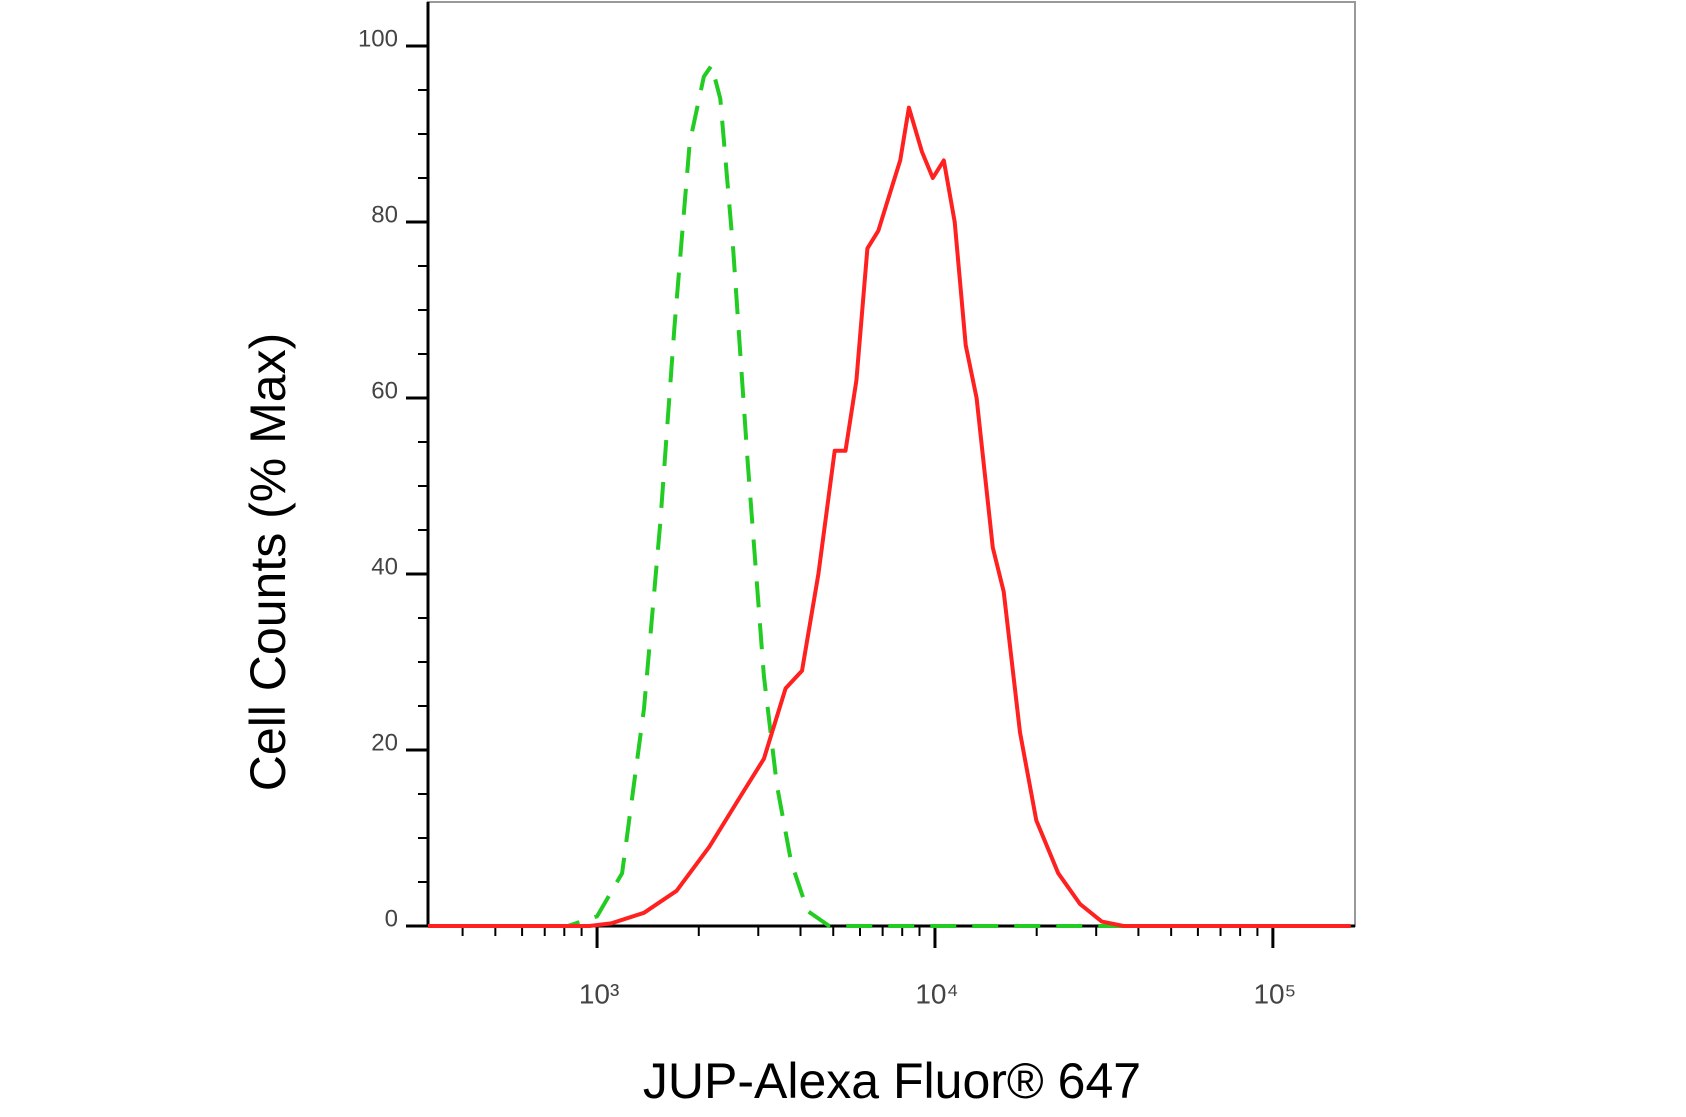  I want to click on y-tick-label: 100, so click(378, 38).